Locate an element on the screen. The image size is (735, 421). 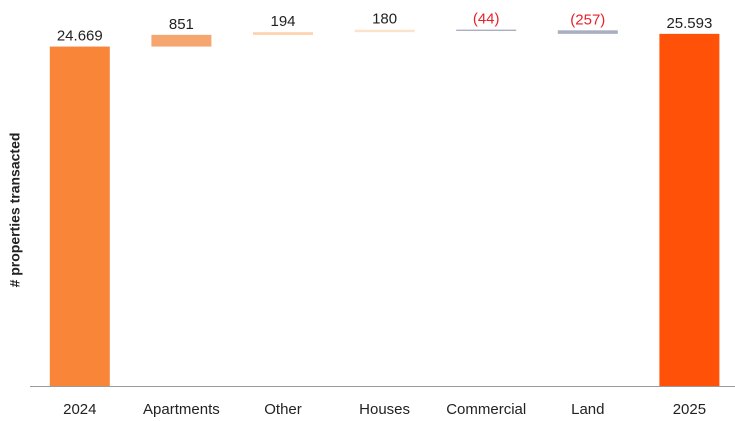
data-label: (257) is located at coordinates (587, 19).